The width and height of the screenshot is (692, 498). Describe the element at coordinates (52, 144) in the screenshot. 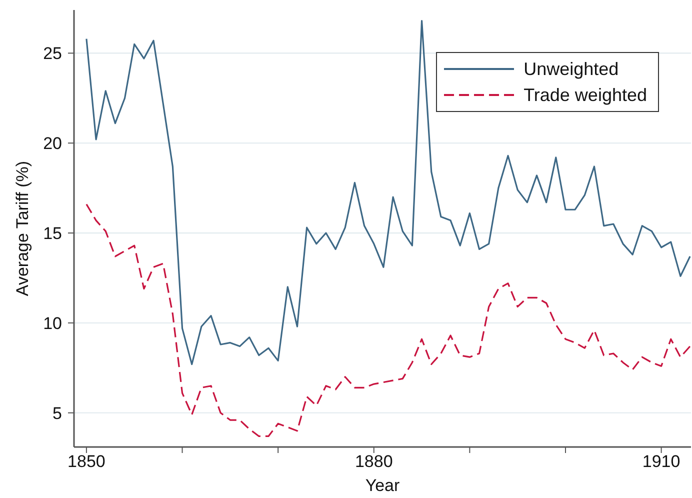

I see `y-tick-label: 20` at that location.